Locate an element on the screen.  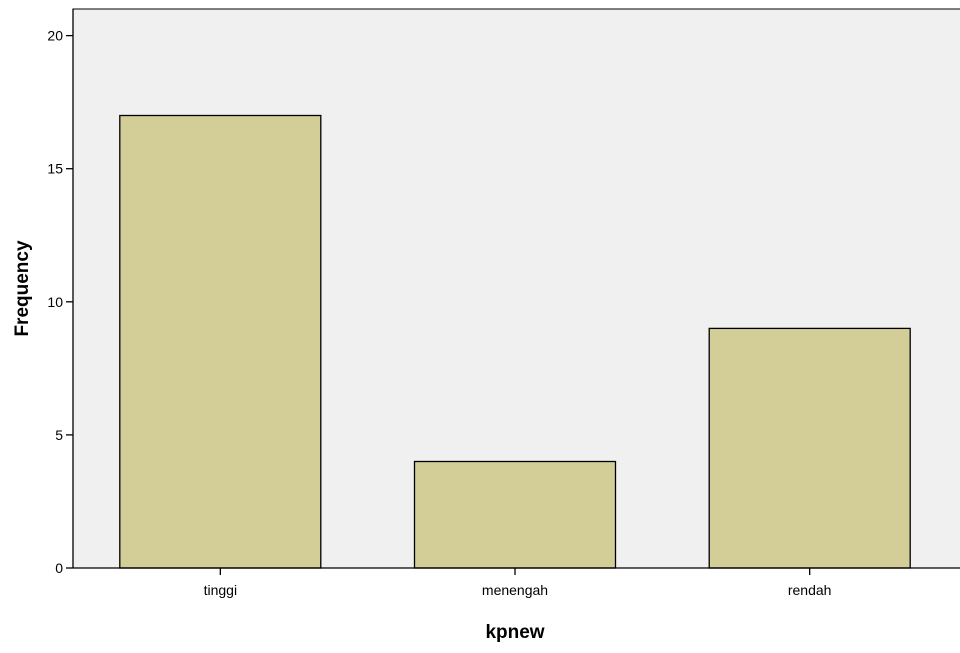
y-axis-title: Frequency is located at coordinates (22, 288).